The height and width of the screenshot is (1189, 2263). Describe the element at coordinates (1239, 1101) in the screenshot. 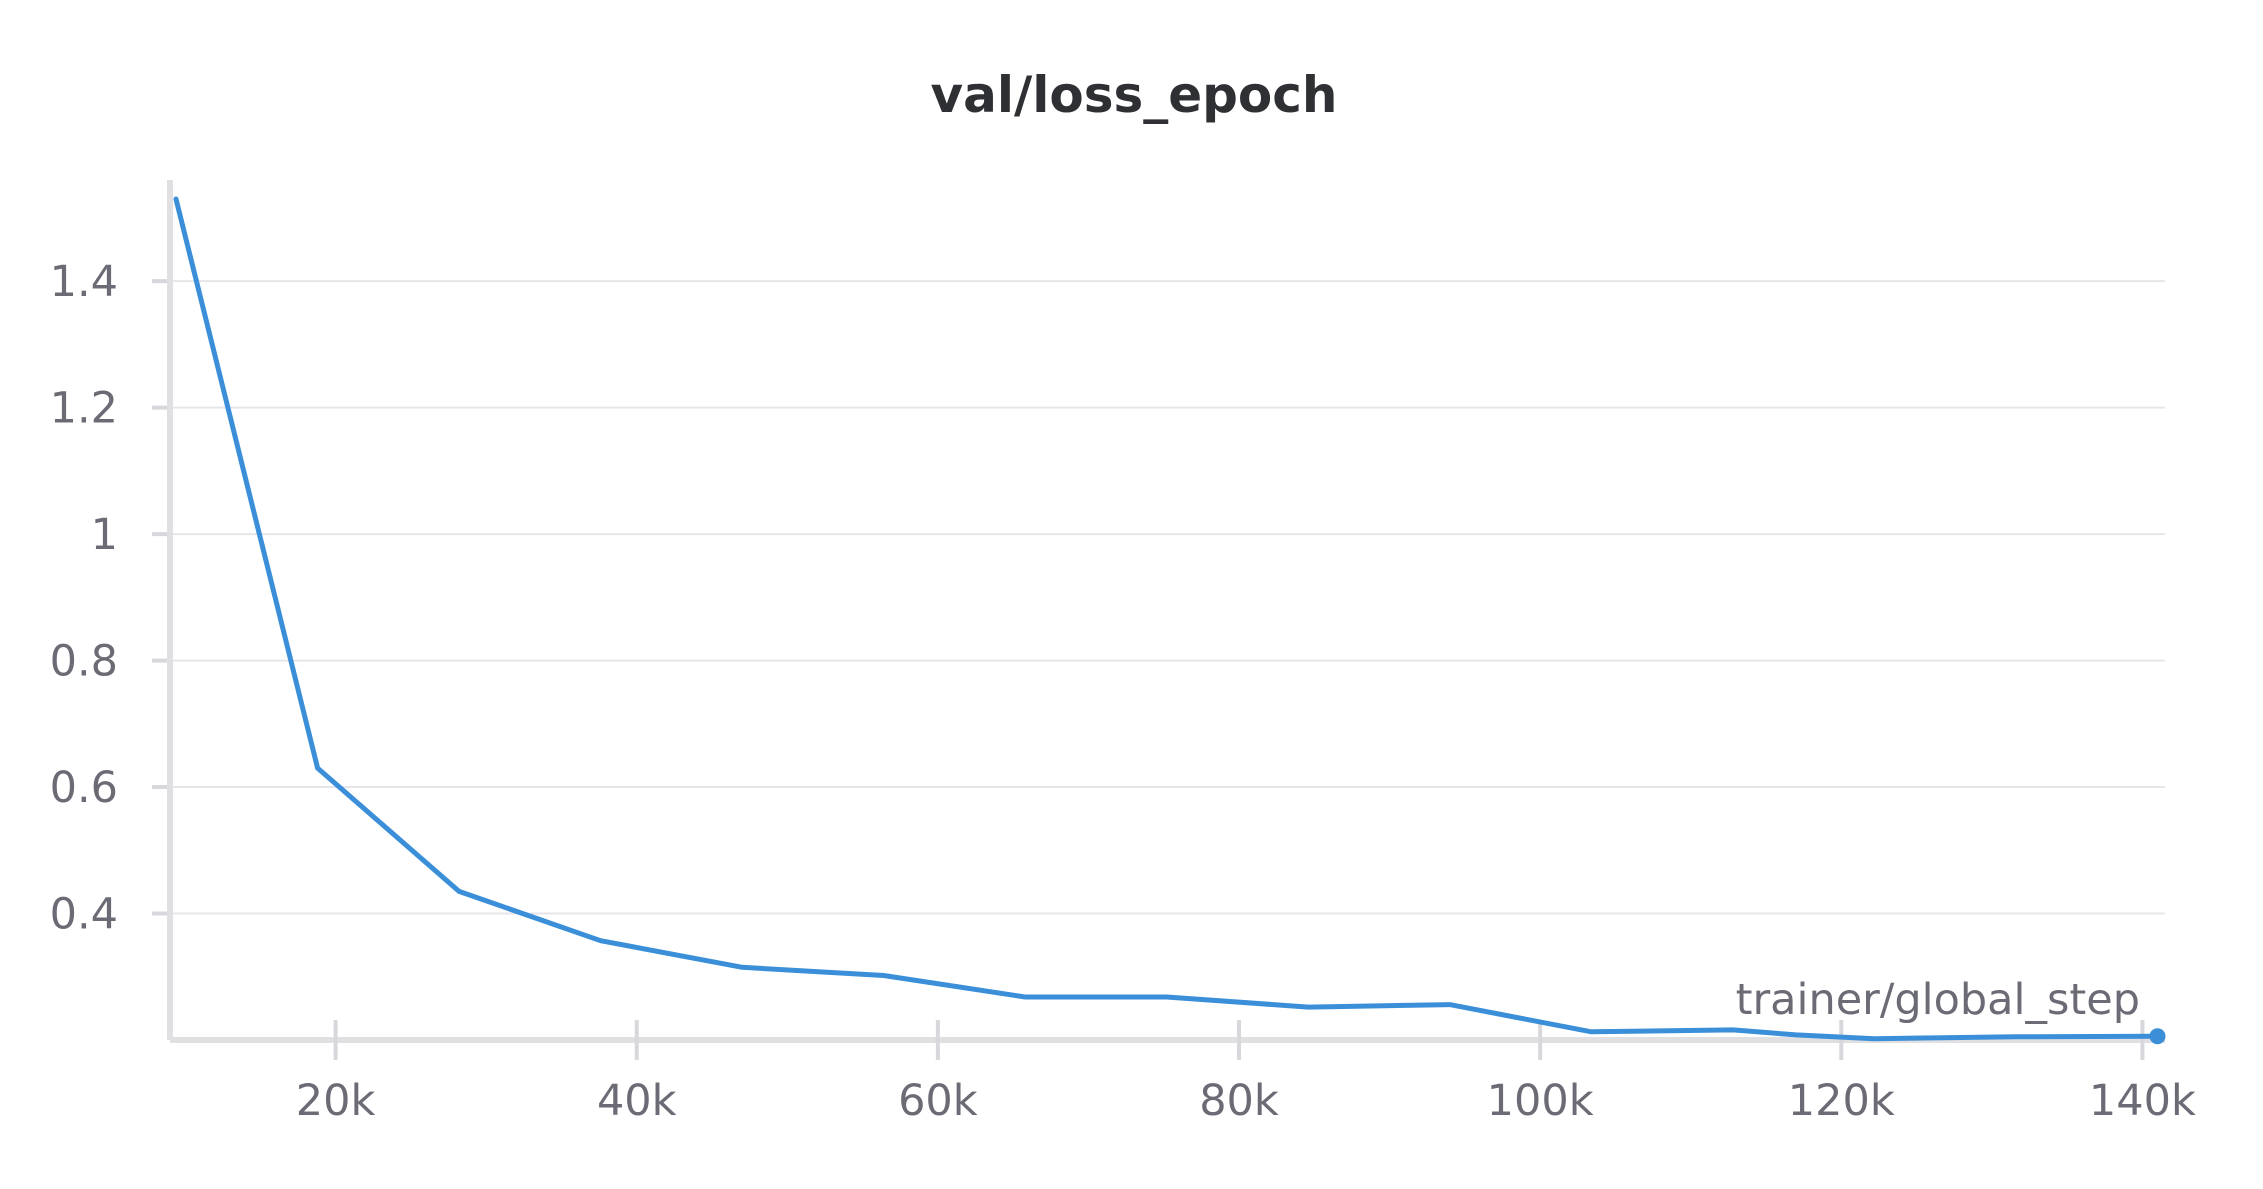

I see `x-tick-label: 80k` at that location.